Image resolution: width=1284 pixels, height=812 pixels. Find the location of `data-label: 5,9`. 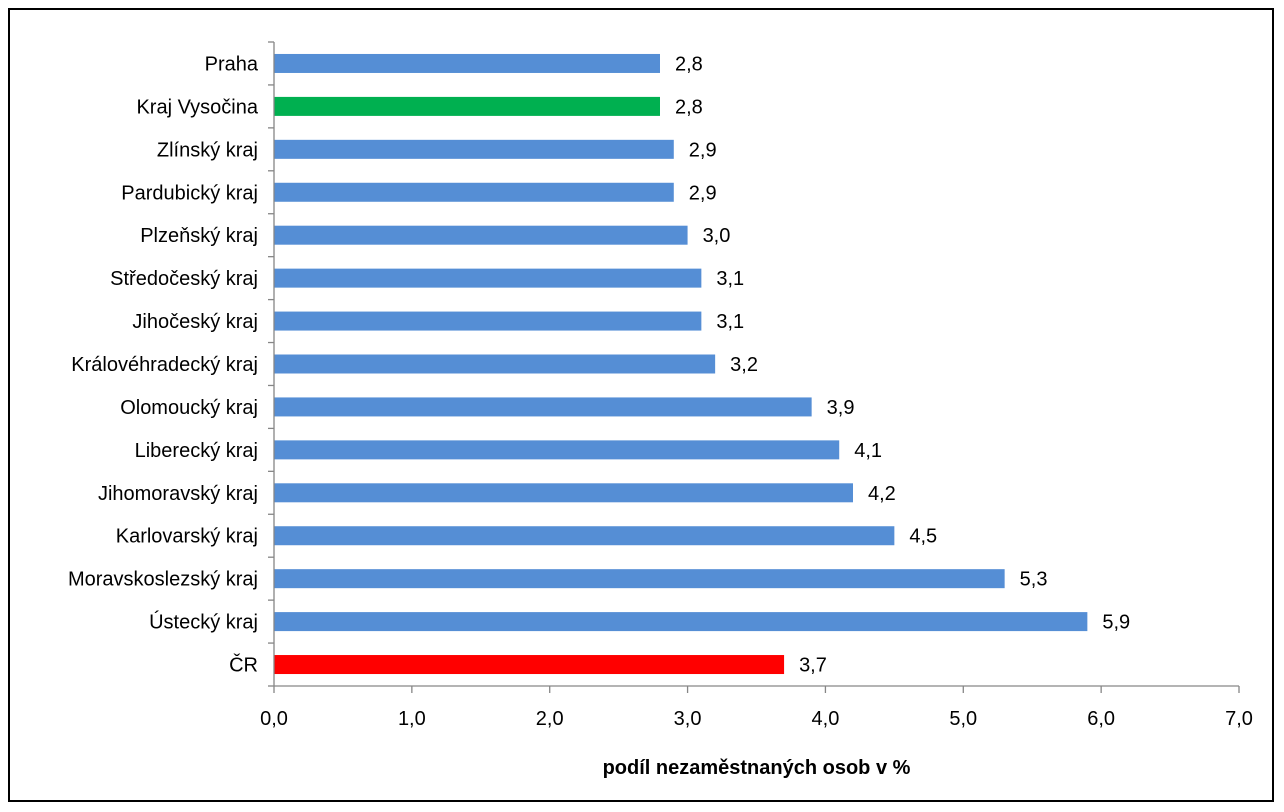

data-label: 5,9 is located at coordinates (1116, 623).